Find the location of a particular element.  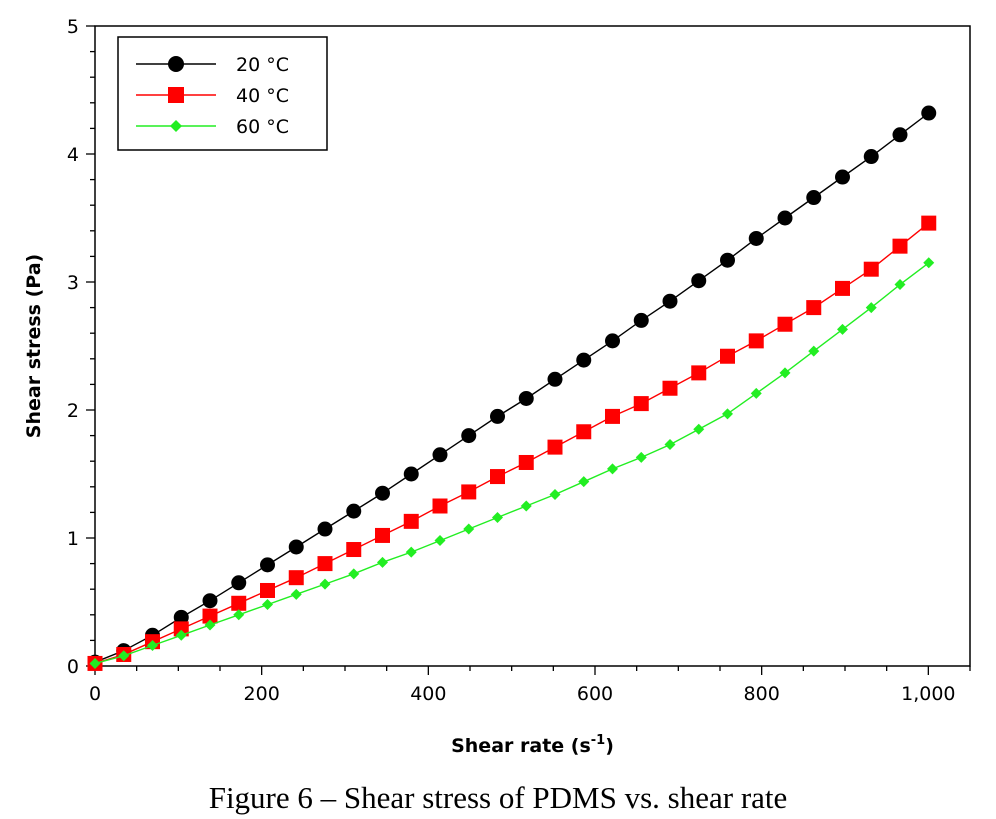

legend-entry: 40 °C is located at coordinates (212, 96).